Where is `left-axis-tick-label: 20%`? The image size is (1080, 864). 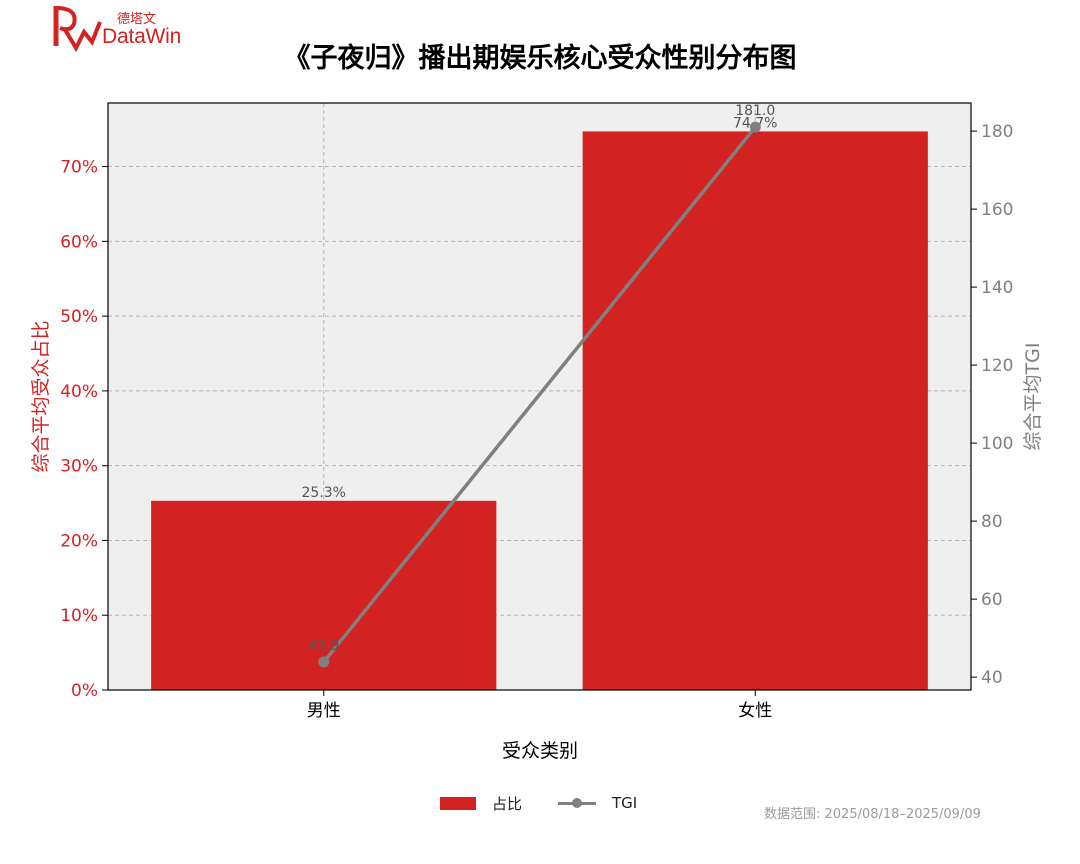
left-axis-tick-label: 20% is located at coordinates (79, 541).